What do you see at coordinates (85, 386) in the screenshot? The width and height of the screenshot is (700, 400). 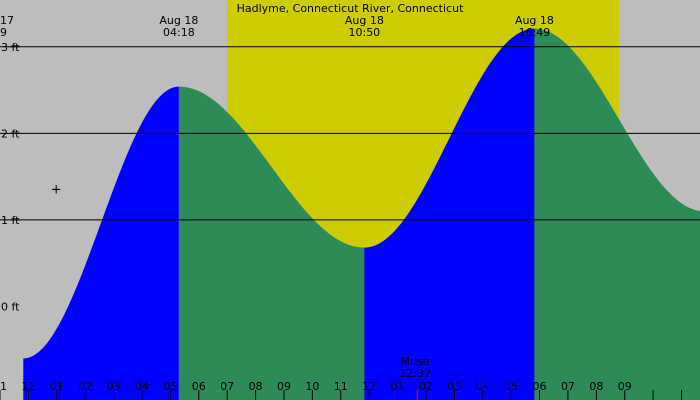 I see `xtick-label-3: 02` at bounding box center [85, 386].